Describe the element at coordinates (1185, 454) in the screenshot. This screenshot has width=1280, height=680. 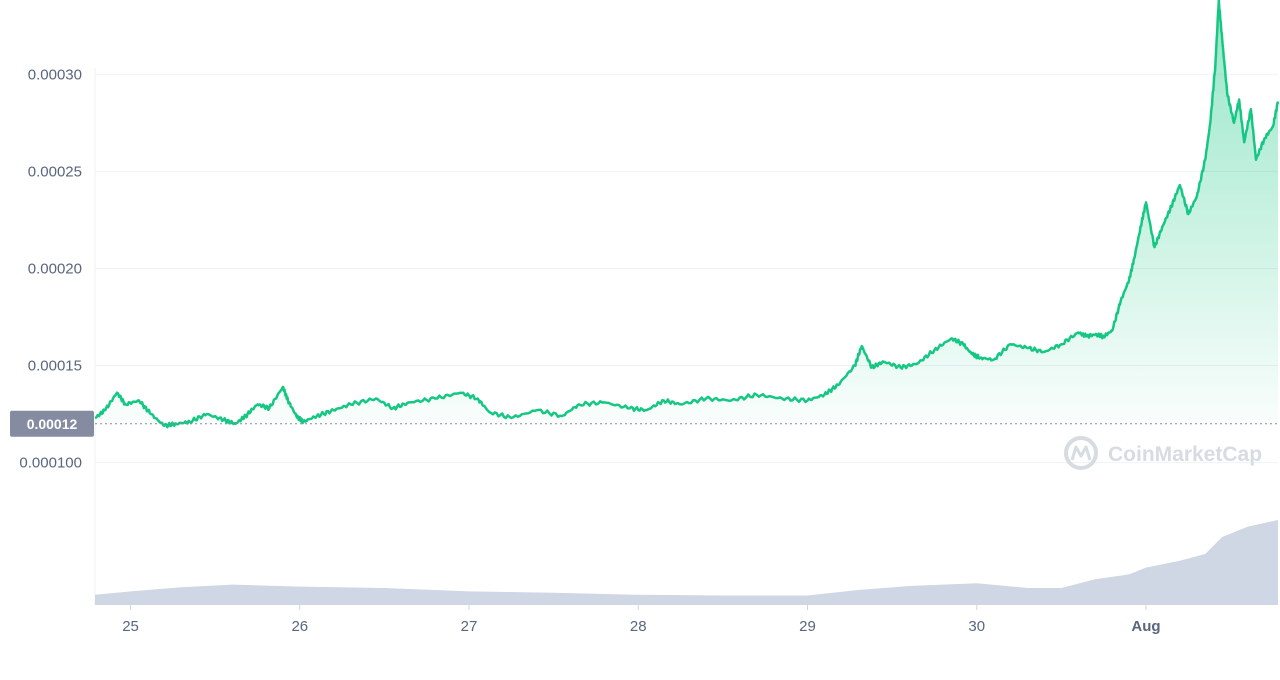
I see `watermark-text: CoinMarketCap` at that location.